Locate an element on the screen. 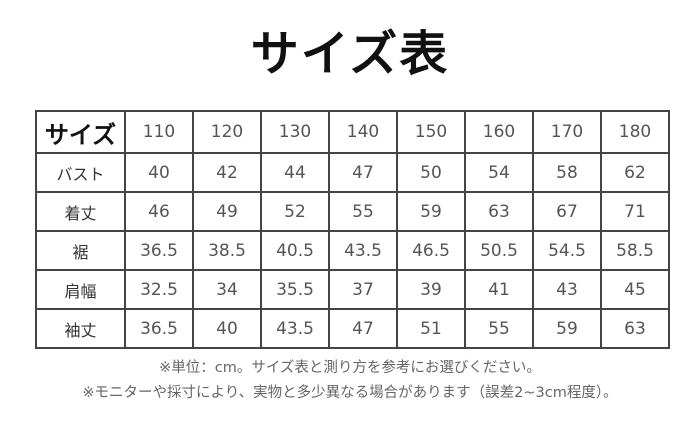  size-header-cell: 150 is located at coordinates (431, 132).